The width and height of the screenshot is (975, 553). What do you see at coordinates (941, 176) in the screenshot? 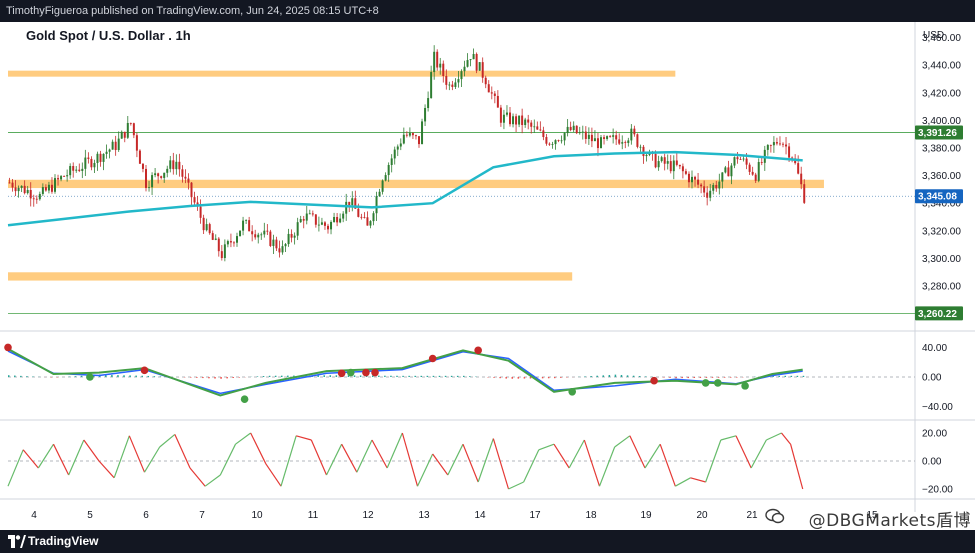
I see `price-tick-label: 3,360.00` at bounding box center [941, 176].